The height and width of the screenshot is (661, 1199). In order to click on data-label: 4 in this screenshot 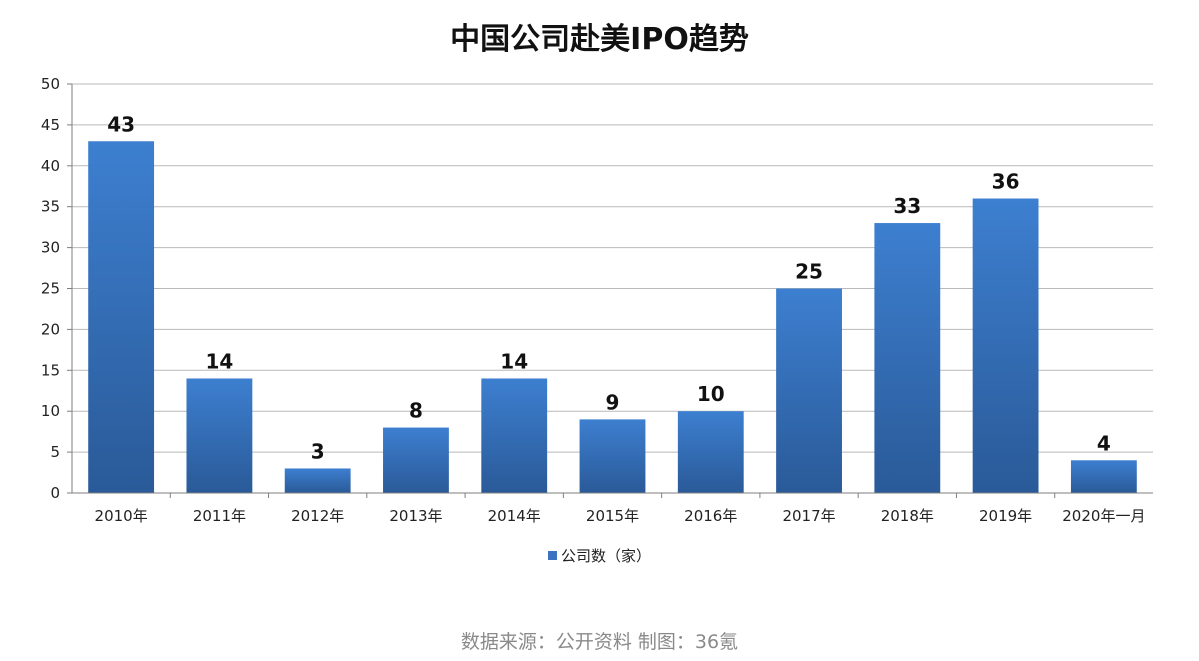, I will do `click(1104, 443)`.